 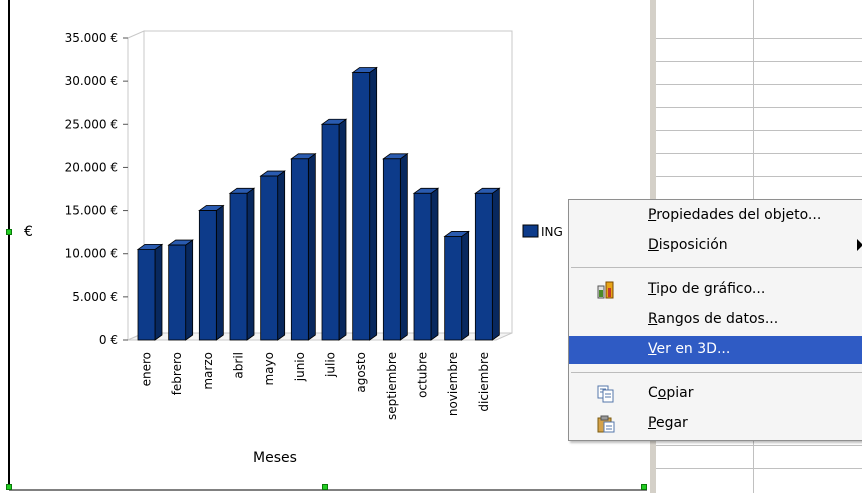 I want to click on legend-swatch, so click(x=530, y=231).